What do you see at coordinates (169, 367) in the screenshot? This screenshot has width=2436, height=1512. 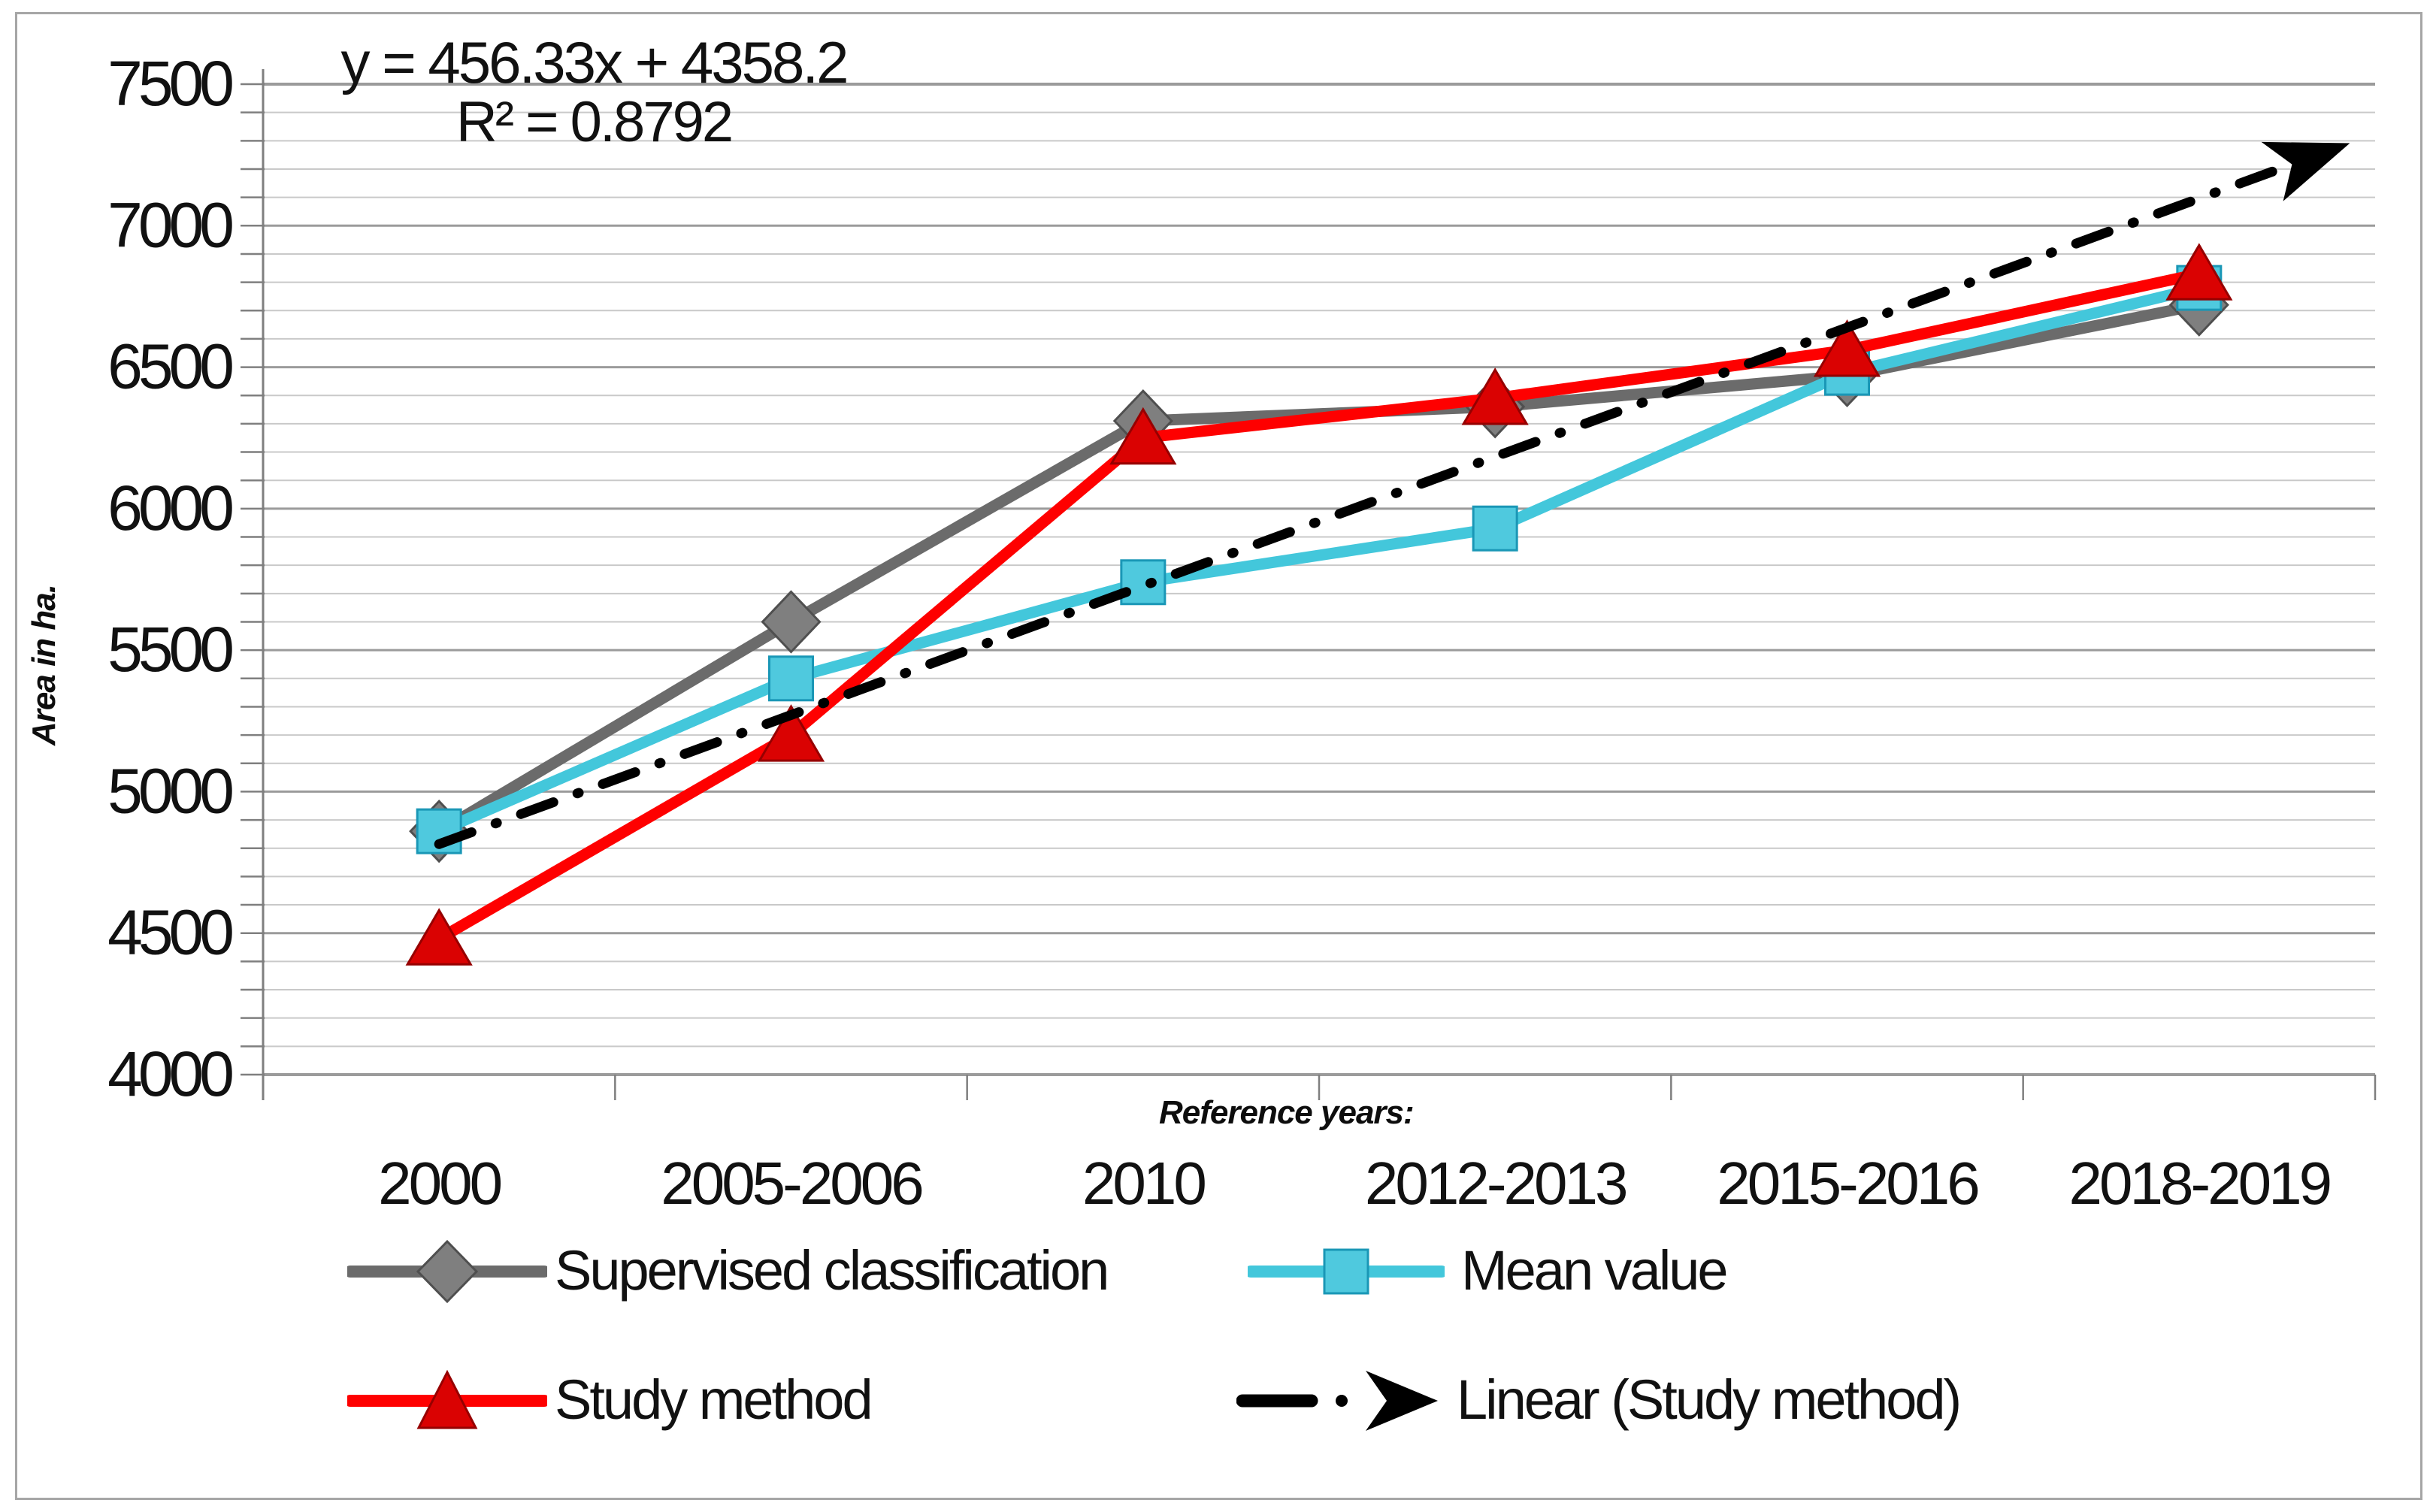 I see `y-tick-label: 6500` at bounding box center [169, 367].